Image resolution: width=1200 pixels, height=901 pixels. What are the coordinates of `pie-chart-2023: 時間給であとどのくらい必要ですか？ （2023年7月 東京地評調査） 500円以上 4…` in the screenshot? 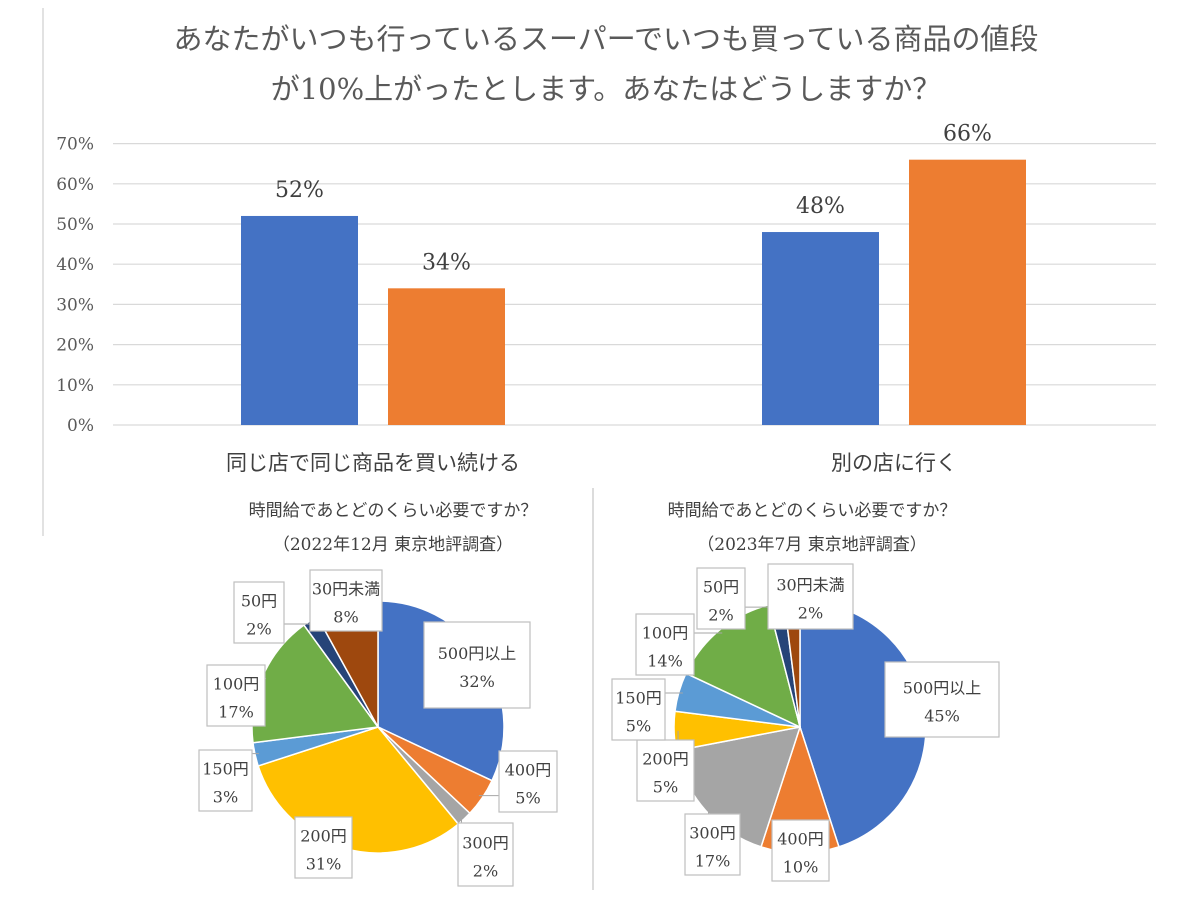 It's located at (805, 691).